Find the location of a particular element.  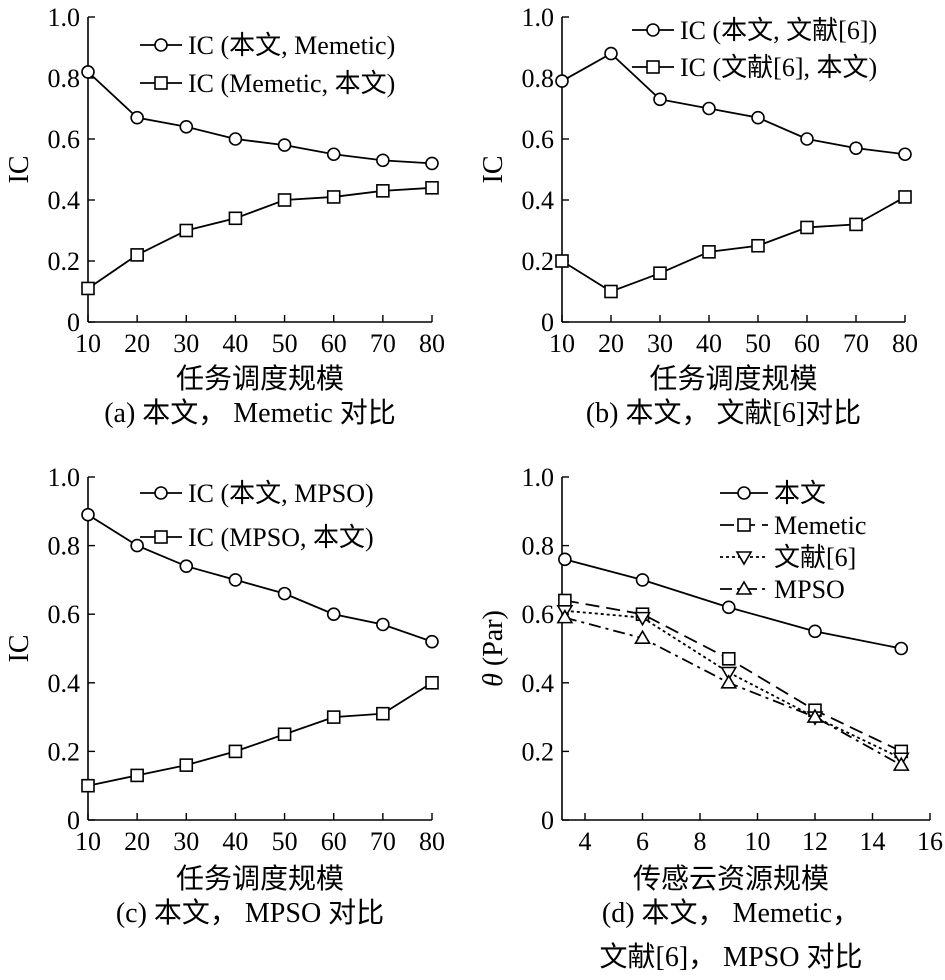

x-tick-label: 16 is located at coordinates (930, 841).